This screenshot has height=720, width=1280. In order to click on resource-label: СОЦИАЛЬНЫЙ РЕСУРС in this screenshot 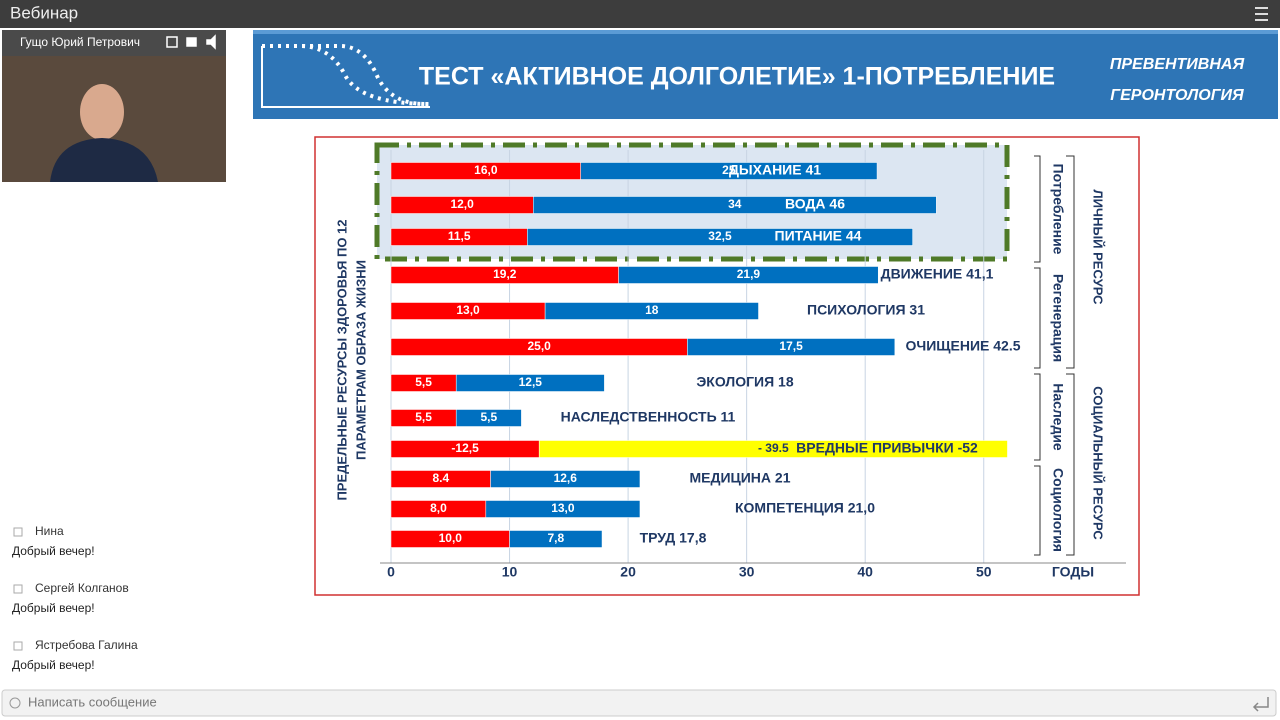, I will do `click(1098, 463)`.